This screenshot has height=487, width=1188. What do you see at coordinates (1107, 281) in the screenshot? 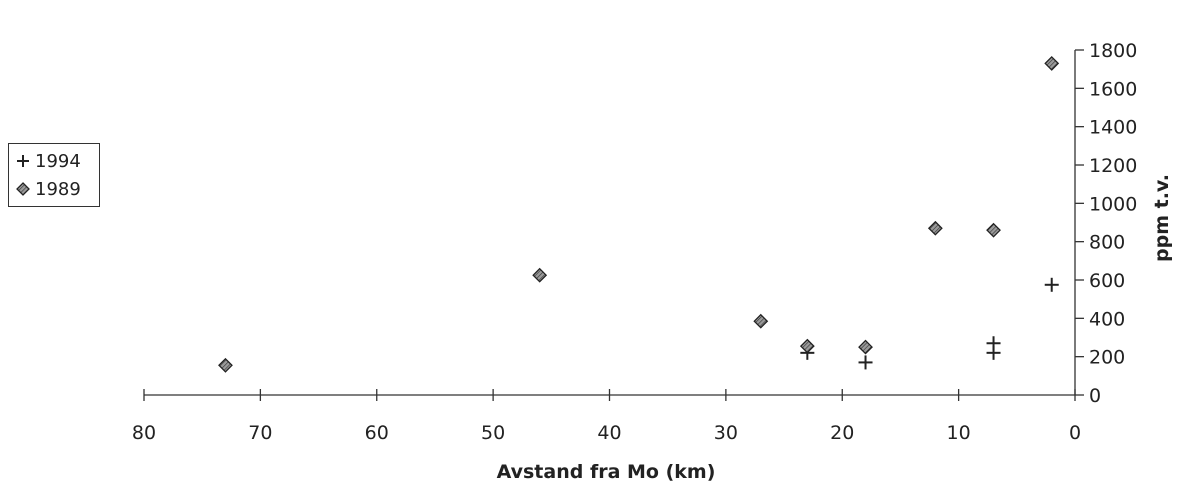
I see `y-tick-label-600: 600` at bounding box center [1107, 281].